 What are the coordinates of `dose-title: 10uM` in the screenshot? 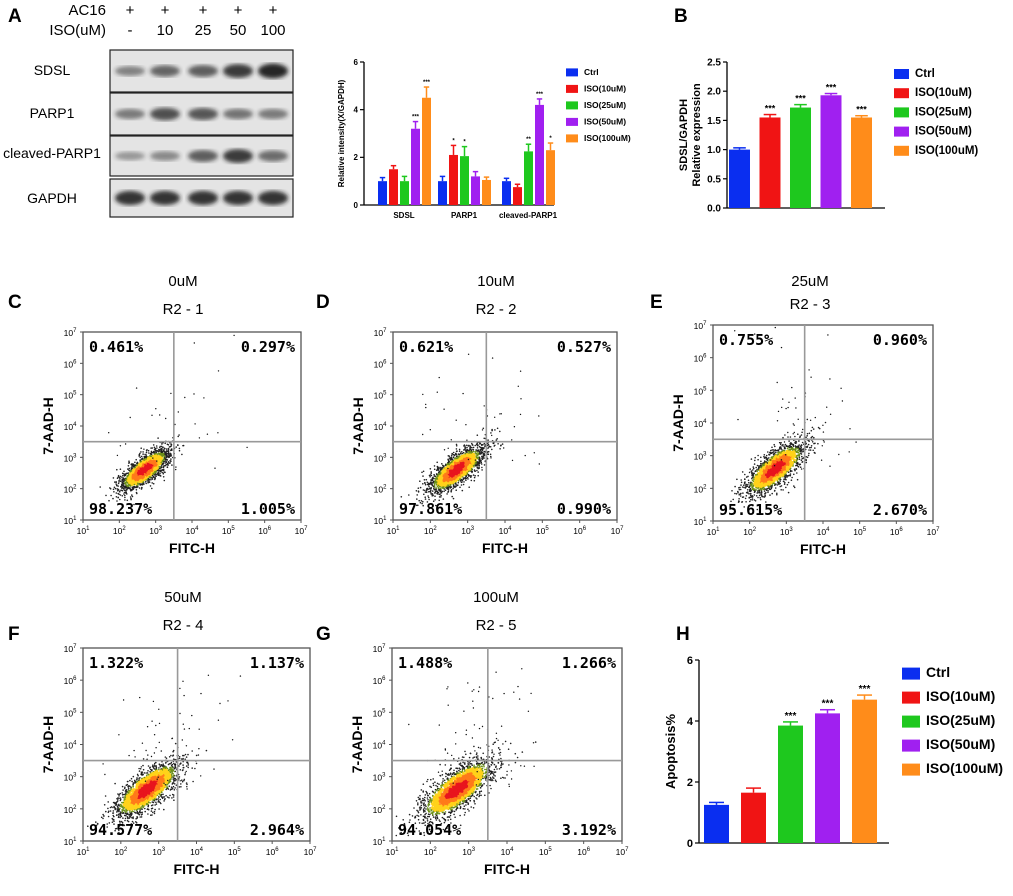 It's located at (496, 281).